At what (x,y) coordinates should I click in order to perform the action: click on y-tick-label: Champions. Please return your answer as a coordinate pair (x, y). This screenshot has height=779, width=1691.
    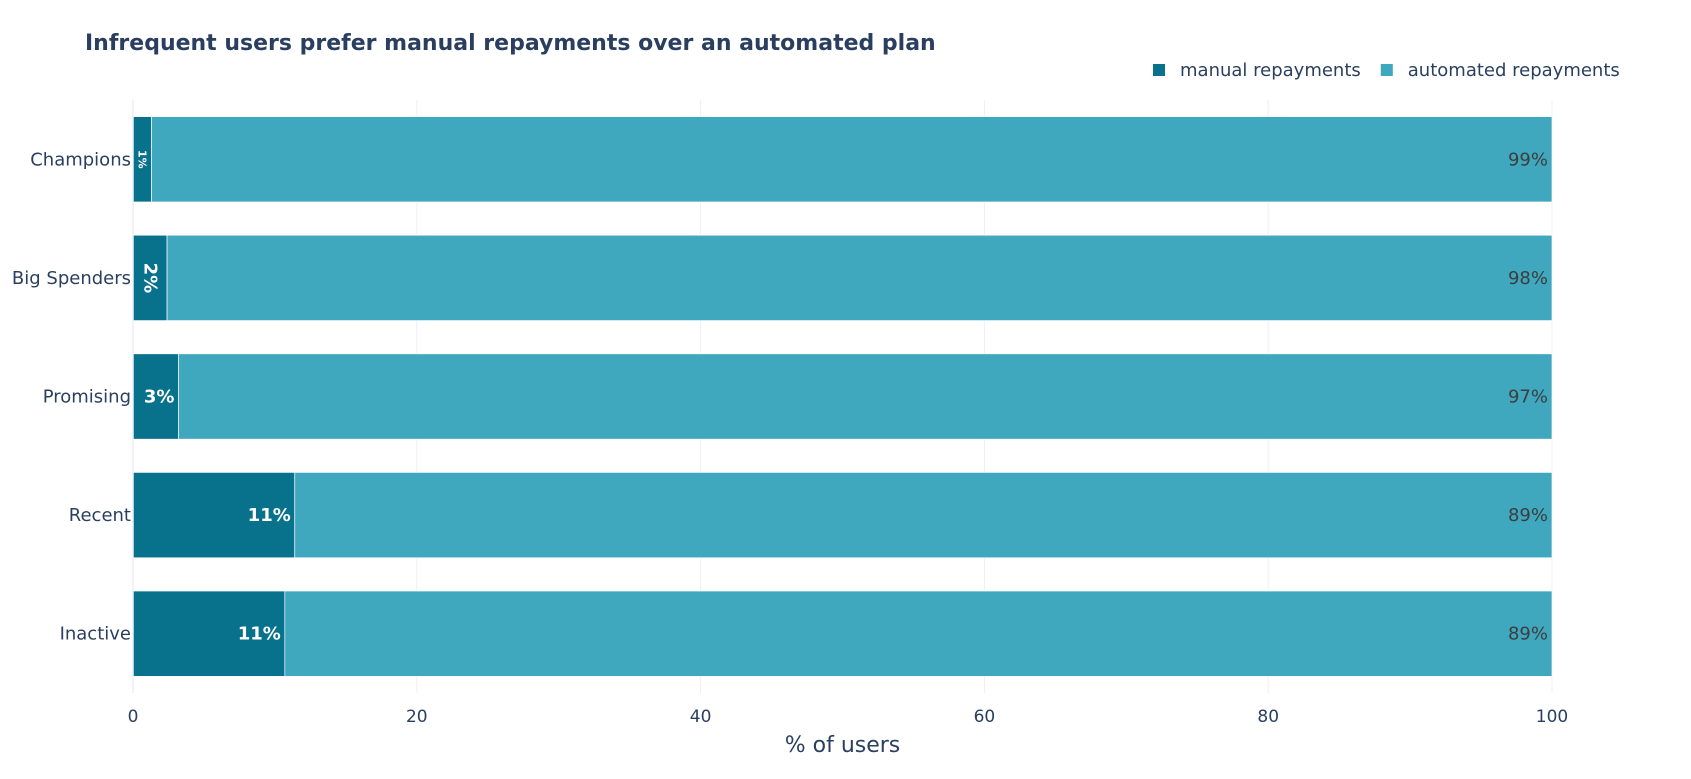
    Looking at the image, I should click on (80, 159).